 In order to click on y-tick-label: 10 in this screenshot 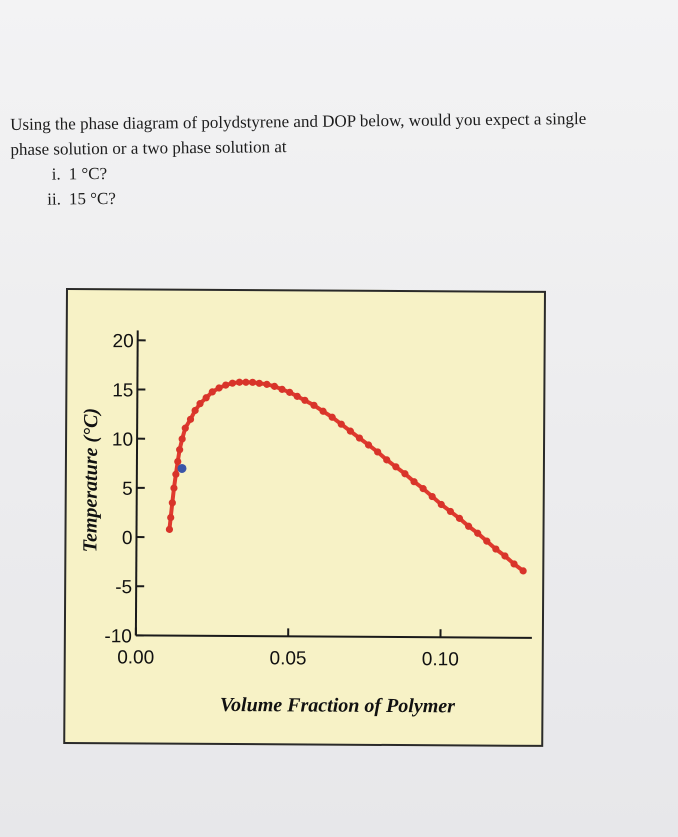, I will do `click(122, 440)`.